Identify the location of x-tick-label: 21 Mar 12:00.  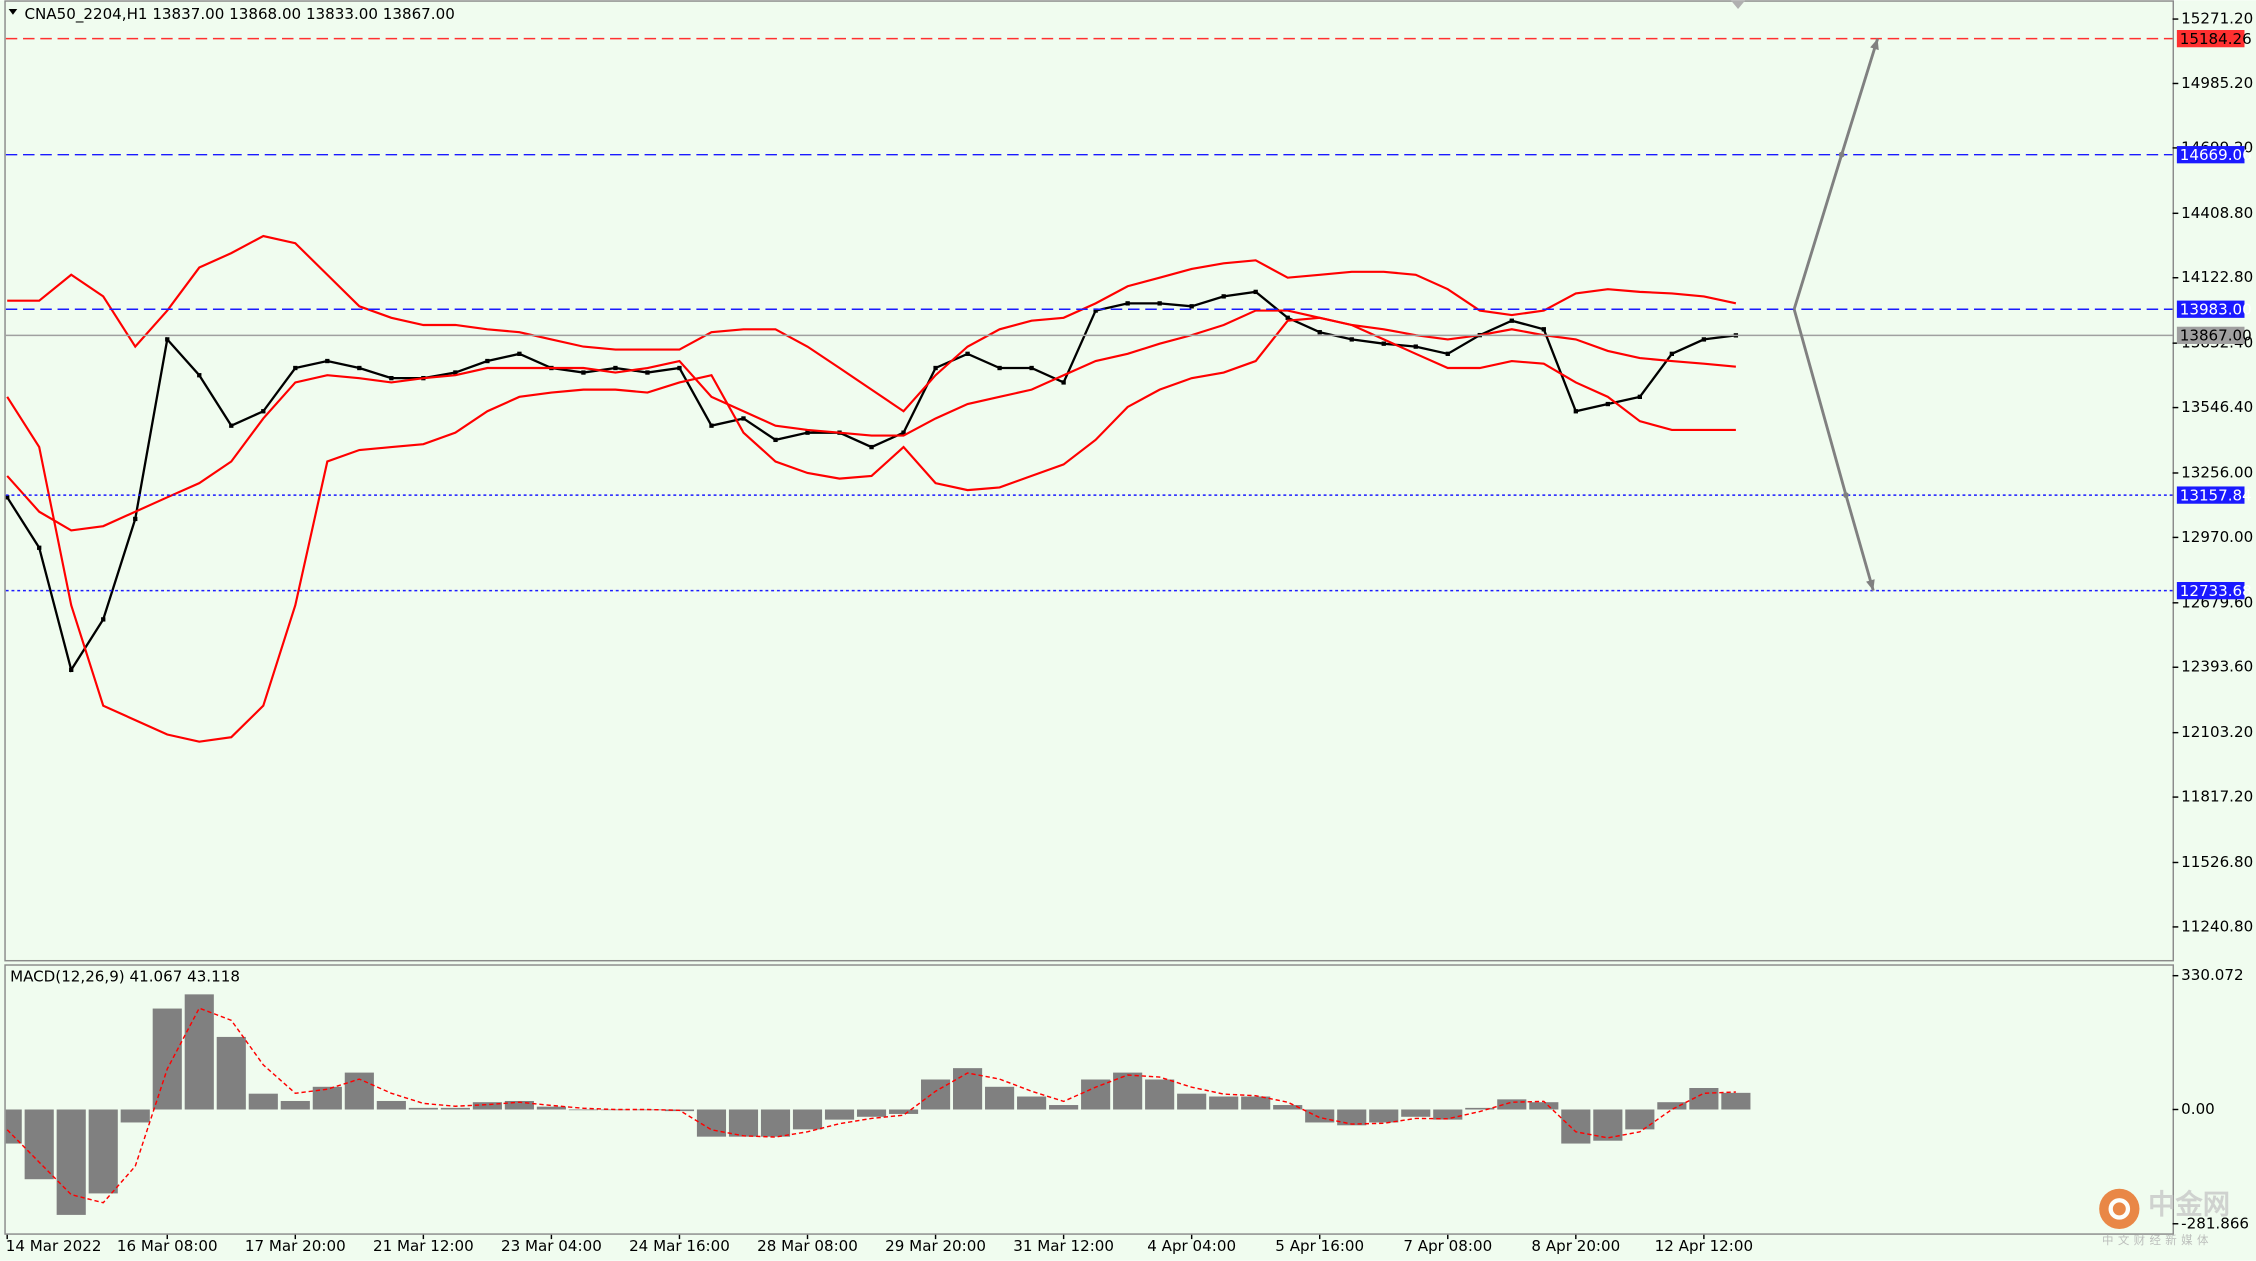
(423, 1246).